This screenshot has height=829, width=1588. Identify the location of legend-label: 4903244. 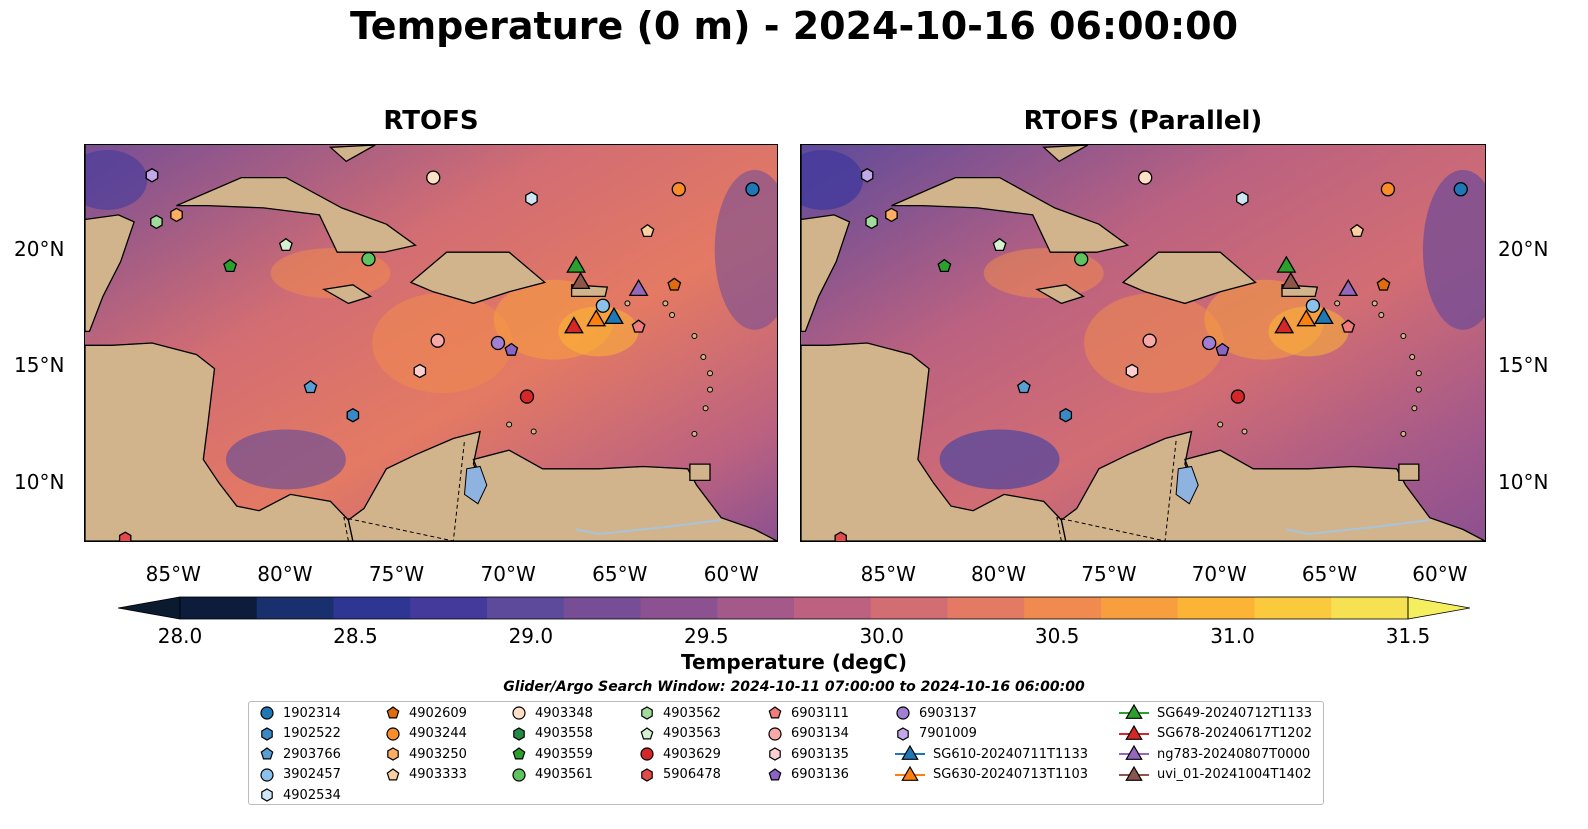
(438, 733).